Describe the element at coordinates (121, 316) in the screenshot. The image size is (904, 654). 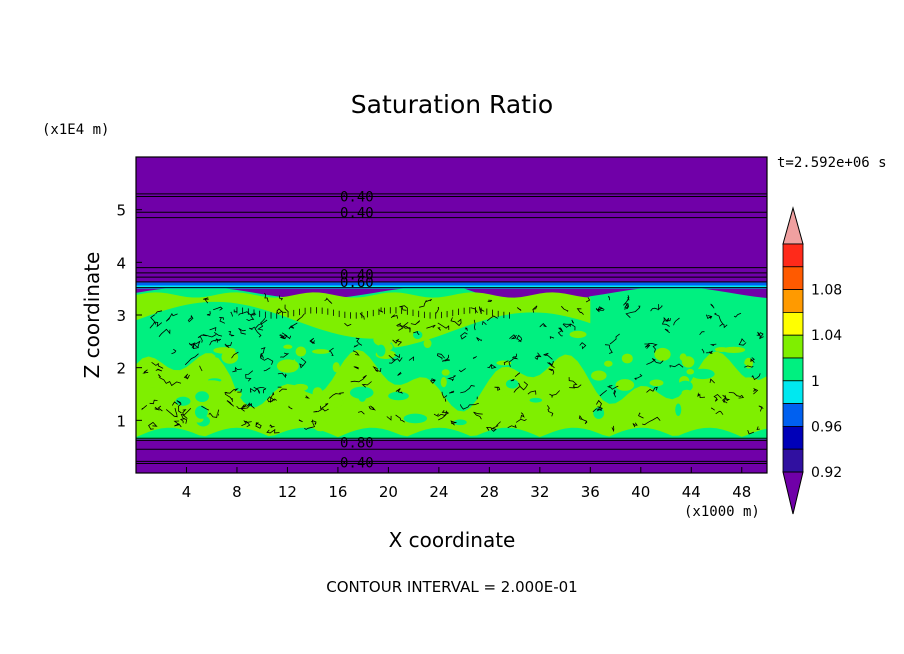
I see `y-tick-label: 3` at that location.